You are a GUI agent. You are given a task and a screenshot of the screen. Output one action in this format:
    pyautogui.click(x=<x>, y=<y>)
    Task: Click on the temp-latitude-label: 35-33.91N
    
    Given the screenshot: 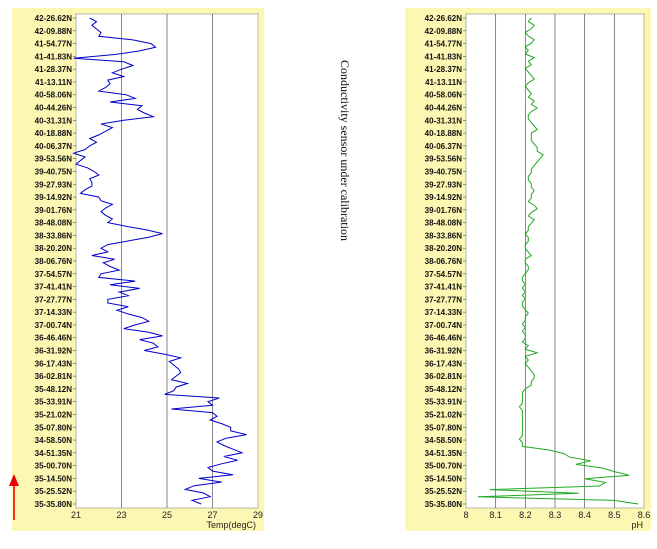 What is the action you would take?
    pyautogui.click(x=54, y=402)
    